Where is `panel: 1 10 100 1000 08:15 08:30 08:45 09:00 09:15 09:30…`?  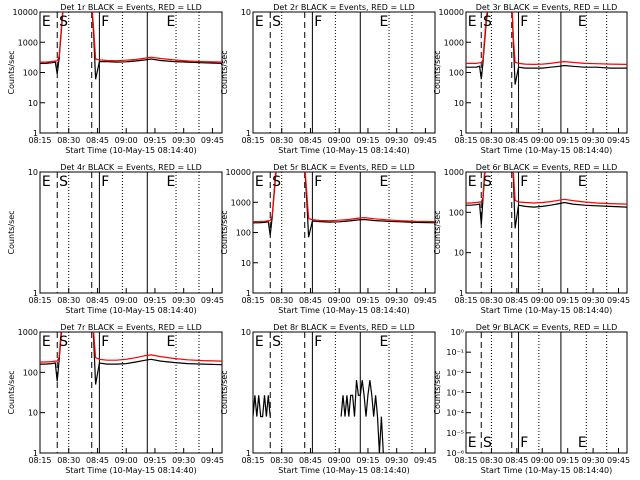
panel: 1 10 100 1000 08:15 08:30 08:45 09:00 09:15 09:30… is located at coordinates (531, 239).